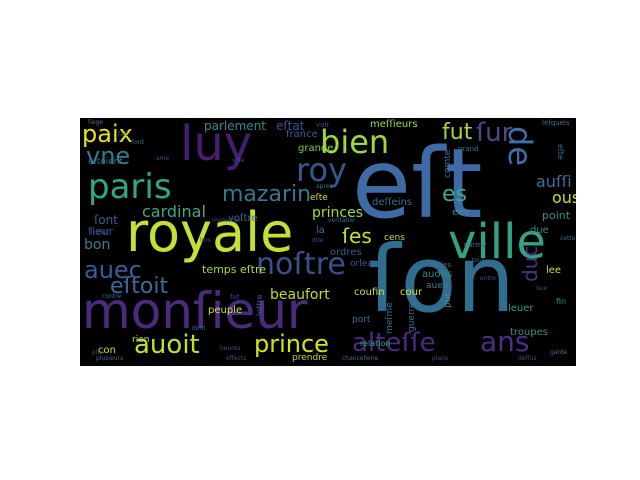 The image size is (640, 480). Describe the element at coordinates (505, 341) in the screenshot. I see `word-ans: ans` at that location.